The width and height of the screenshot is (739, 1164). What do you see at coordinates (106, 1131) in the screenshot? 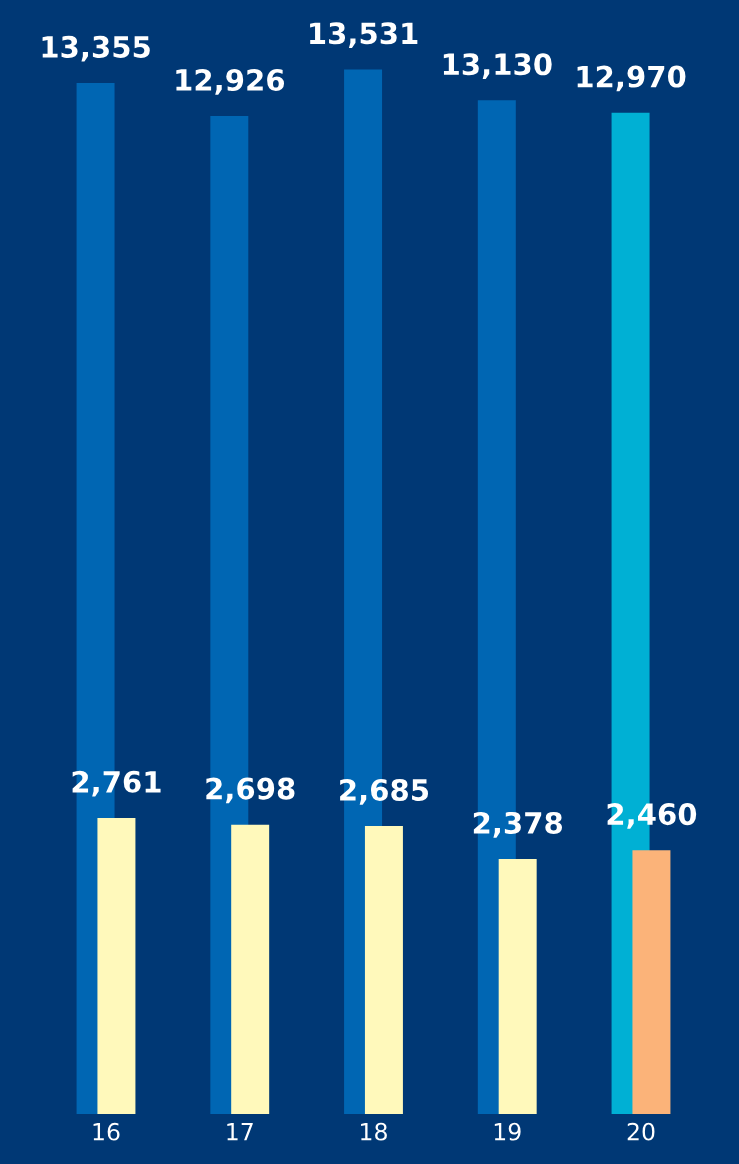
I see `x-tick-label: 16` at bounding box center [106, 1131].